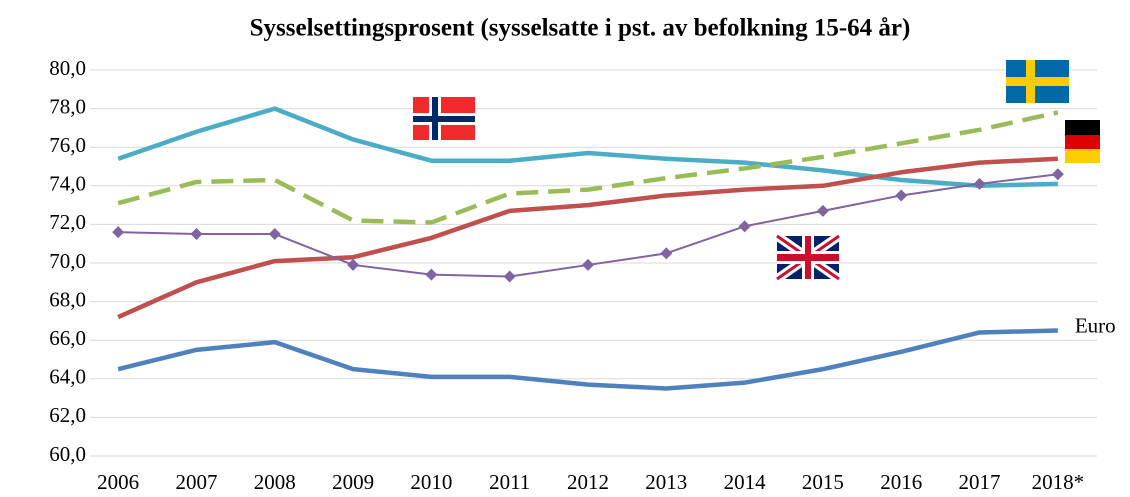 This screenshot has width=1130, height=497. I want to click on y-tick-label: 68,0, so click(67, 299).